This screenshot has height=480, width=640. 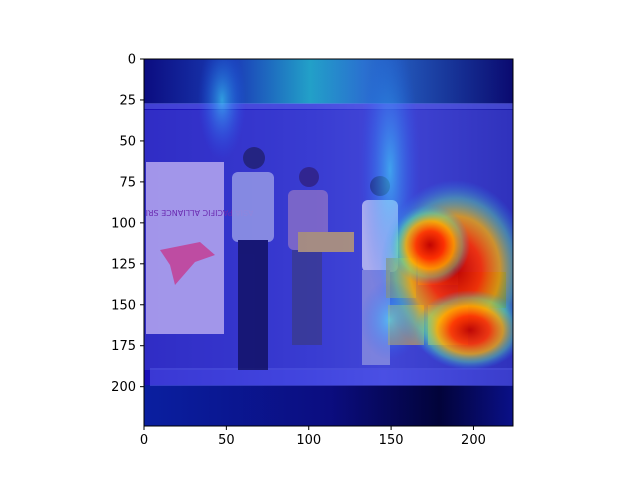 I want to click on x-tick-label: 200, so click(x=473, y=440).